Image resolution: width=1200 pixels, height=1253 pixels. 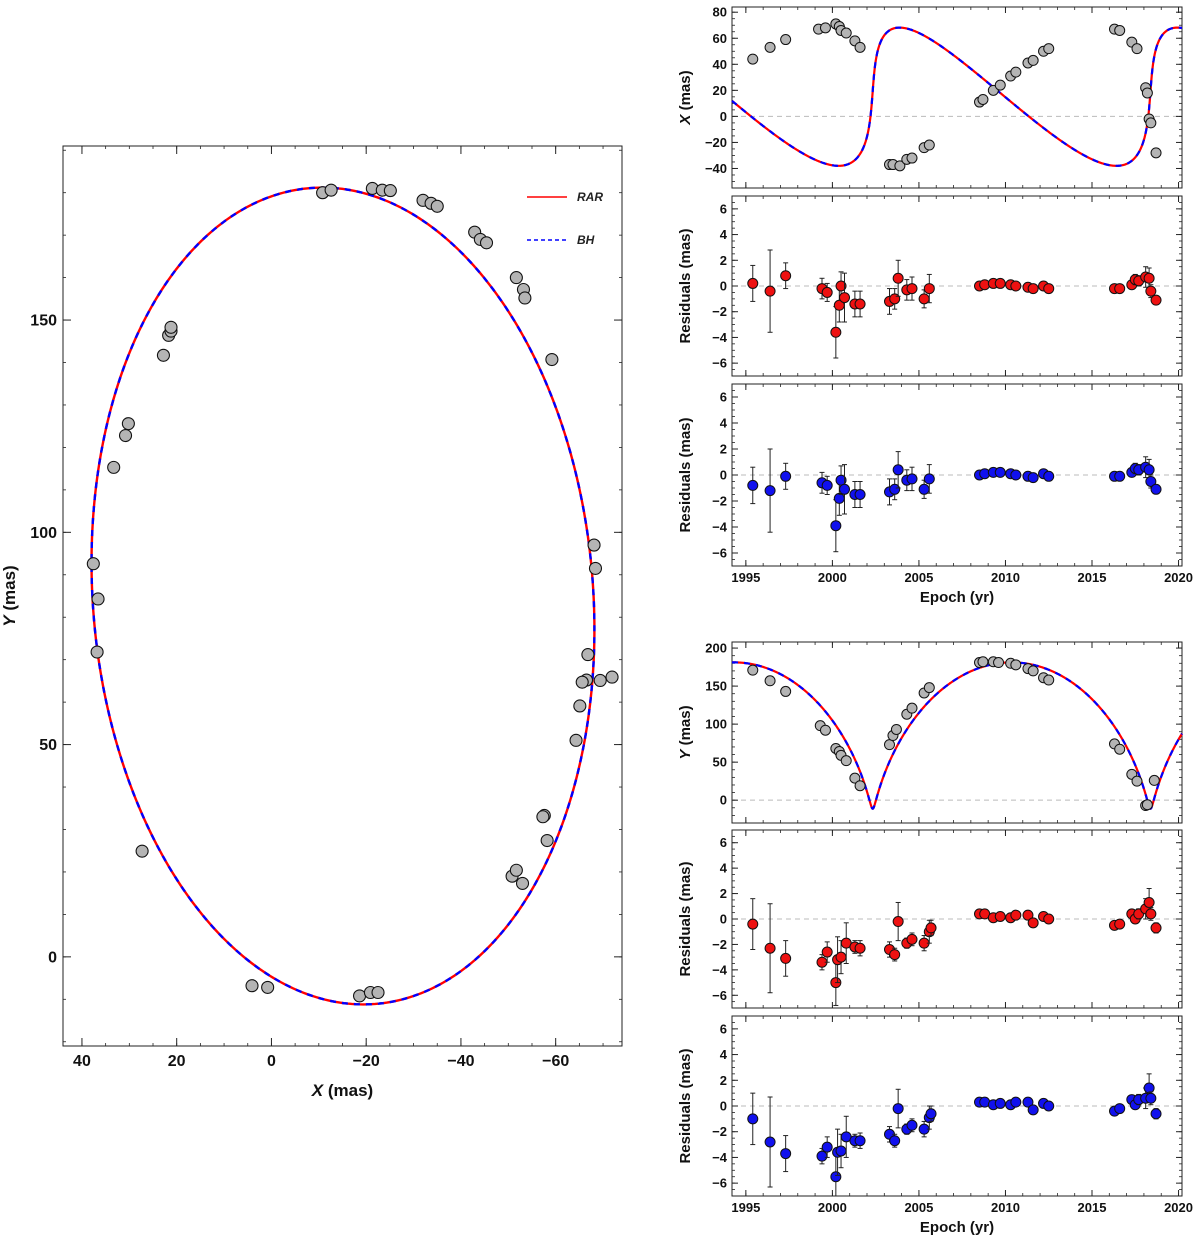 What do you see at coordinates (719, 553) in the screenshot?
I see `x-residuals-bh-ytick-label: −6` at bounding box center [719, 553].